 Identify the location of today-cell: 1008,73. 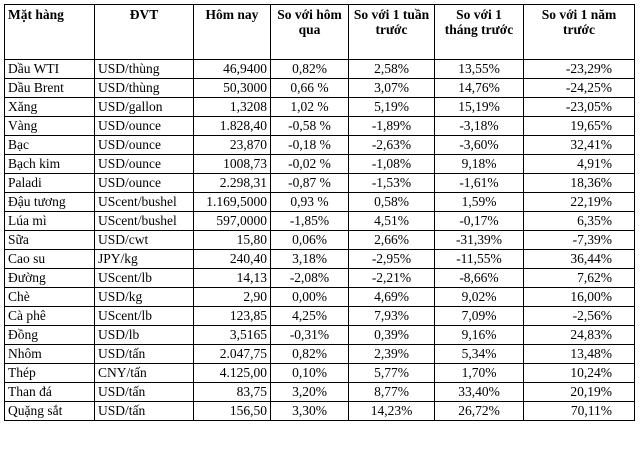
(232, 164).